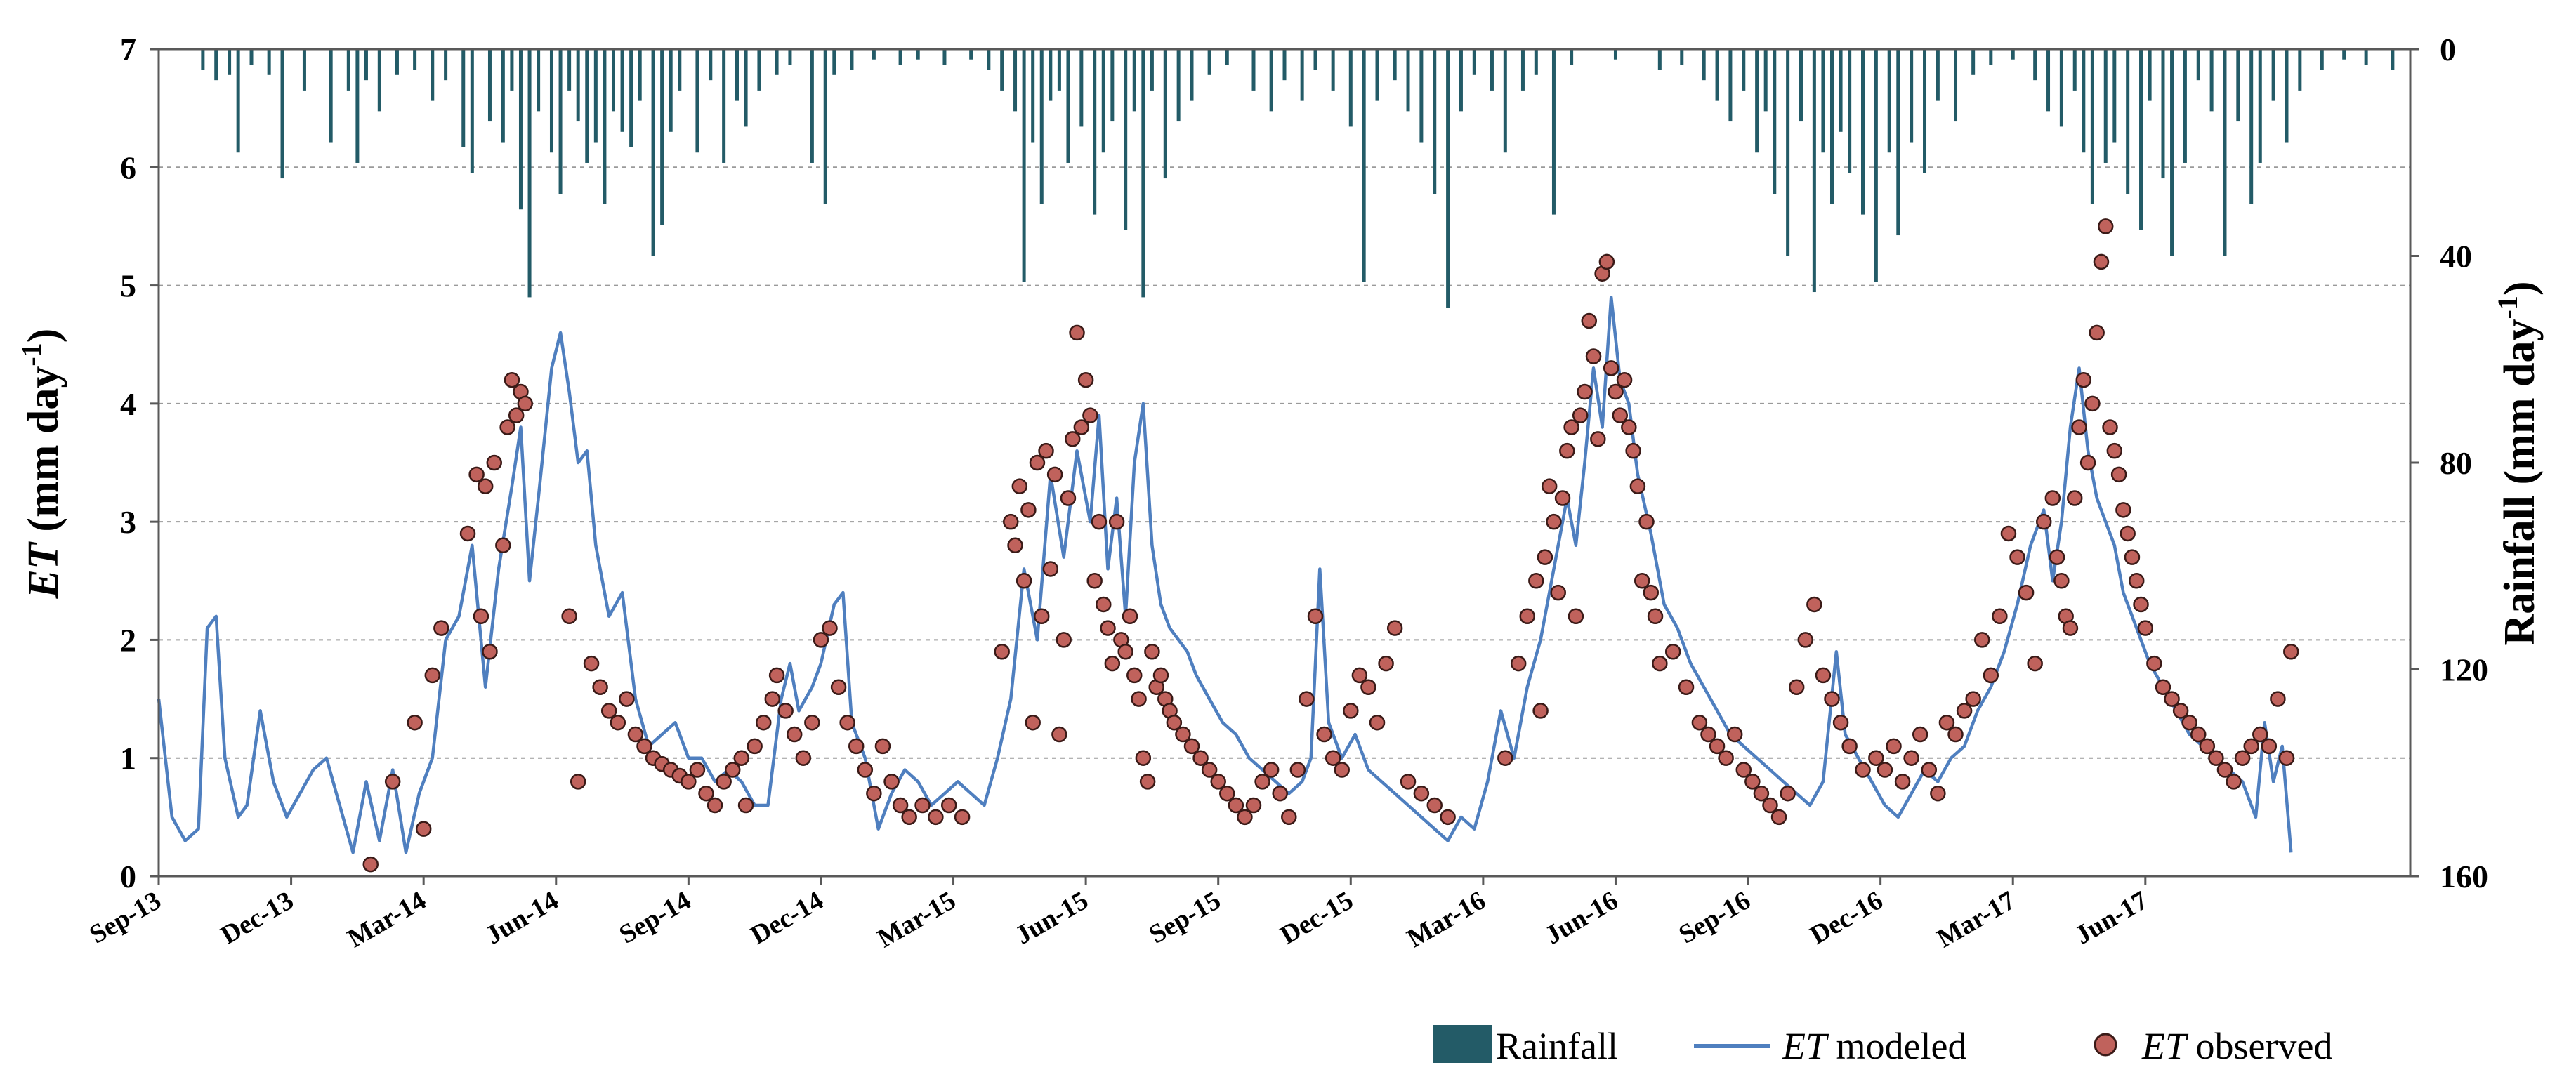  I want to click on left-axis-ticks: 0 1 2 3 4 5 6 7, so click(139, 463).